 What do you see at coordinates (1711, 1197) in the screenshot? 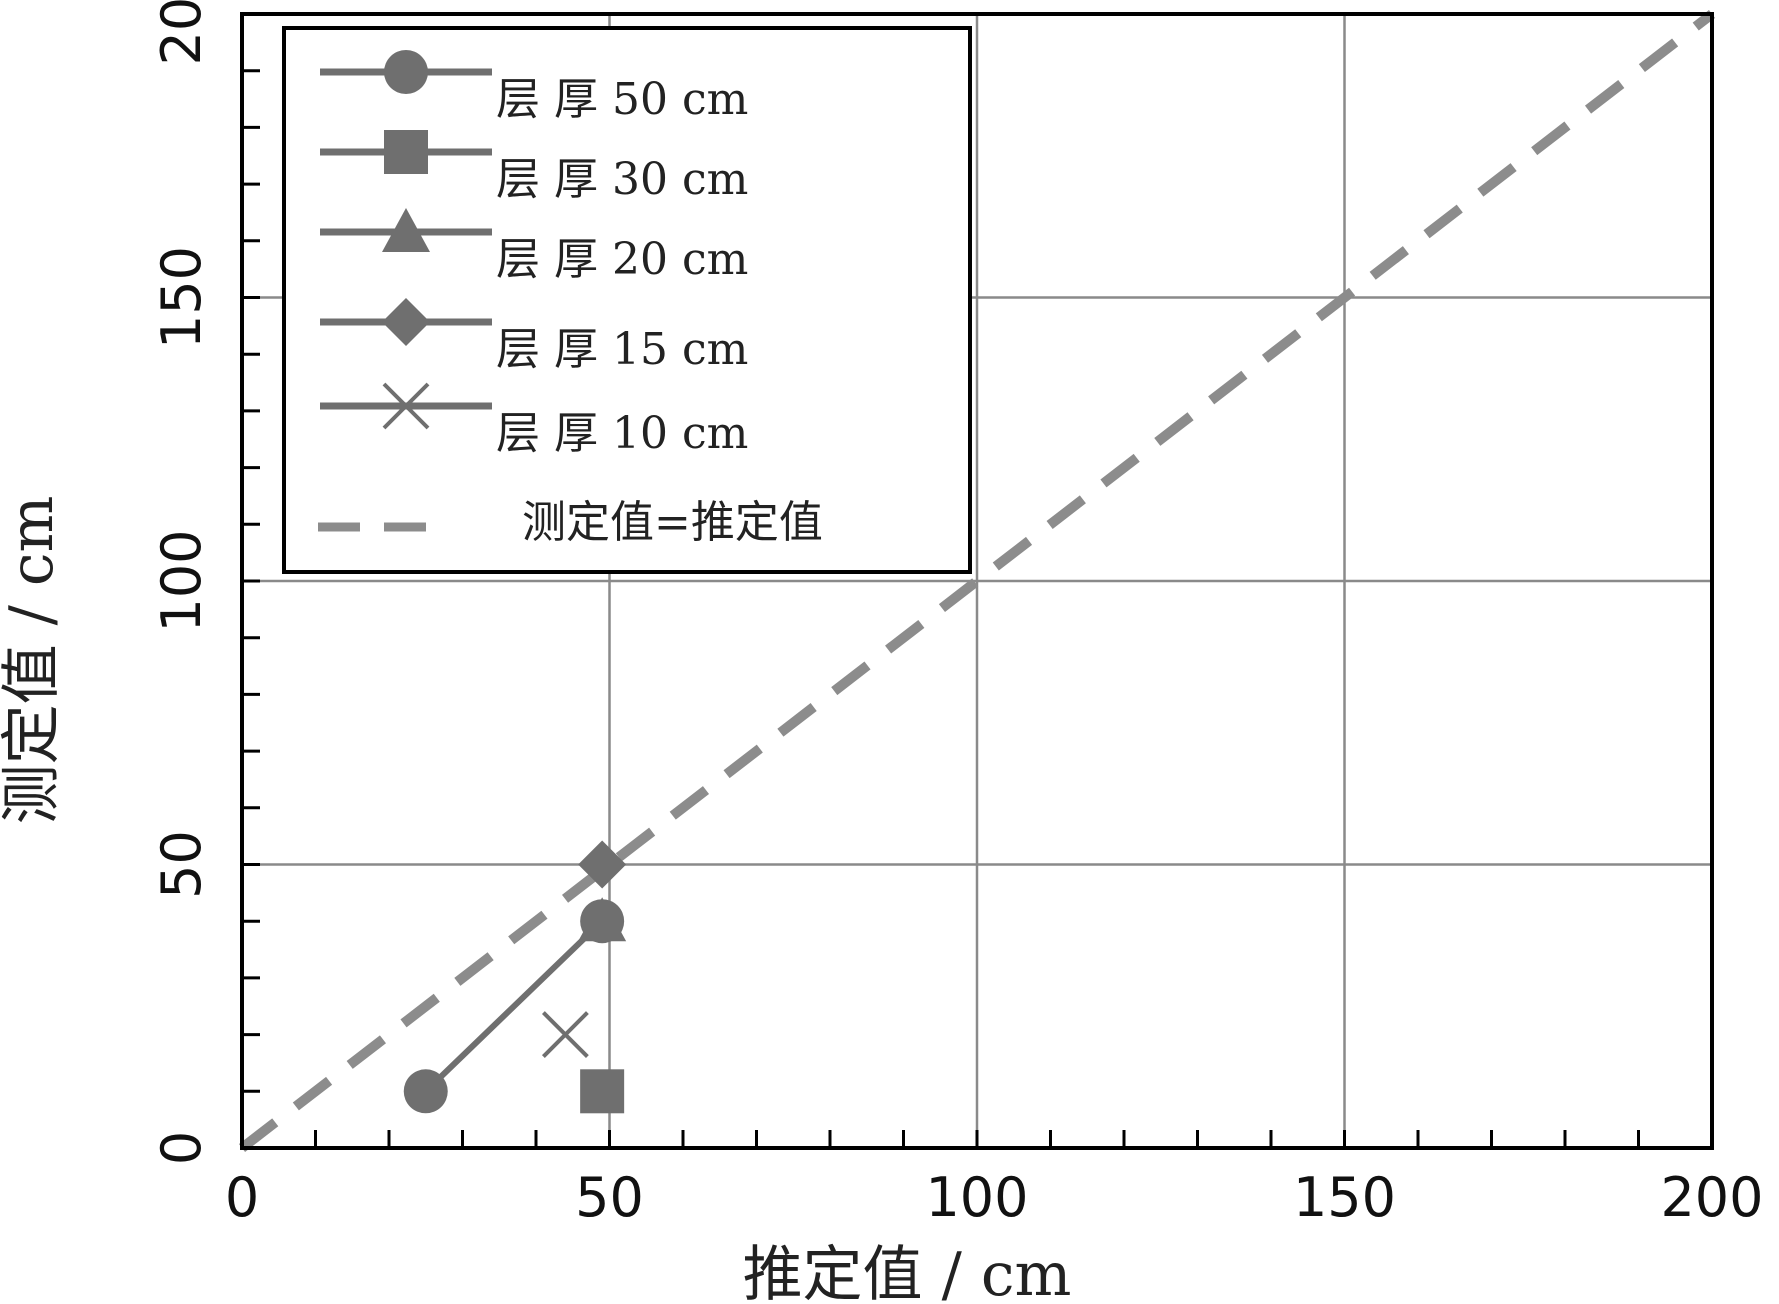
I see `x-tick-label: 200` at bounding box center [1711, 1197].